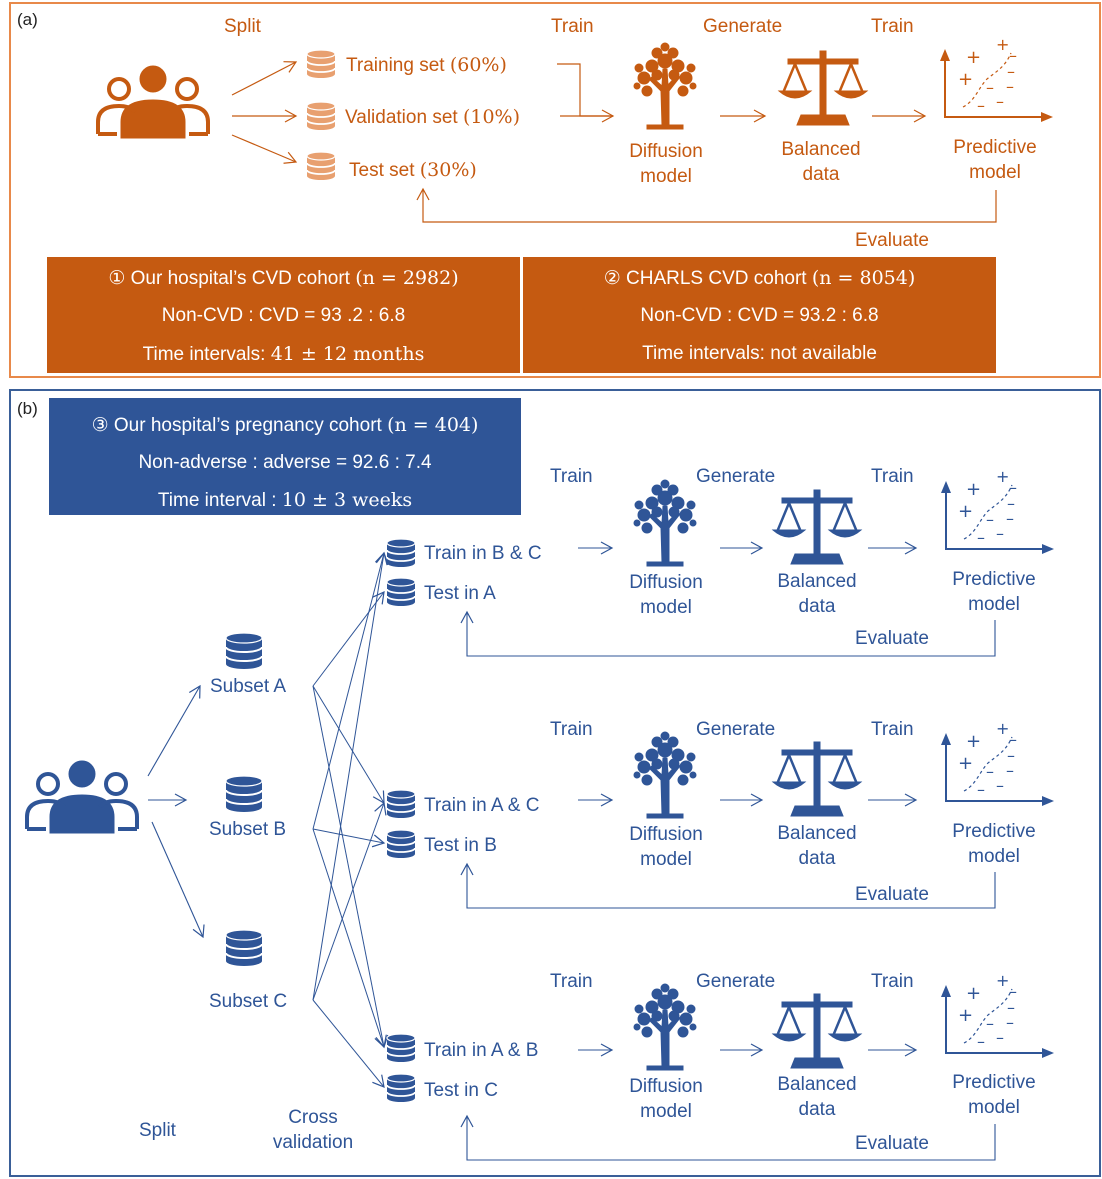 Image resolution: width=1102 pixels, height=1179 pixels. Describe the element at coordinates (432, 118) in the screenshot. I see `validation-set-label: Validation set (10%)` at that location.